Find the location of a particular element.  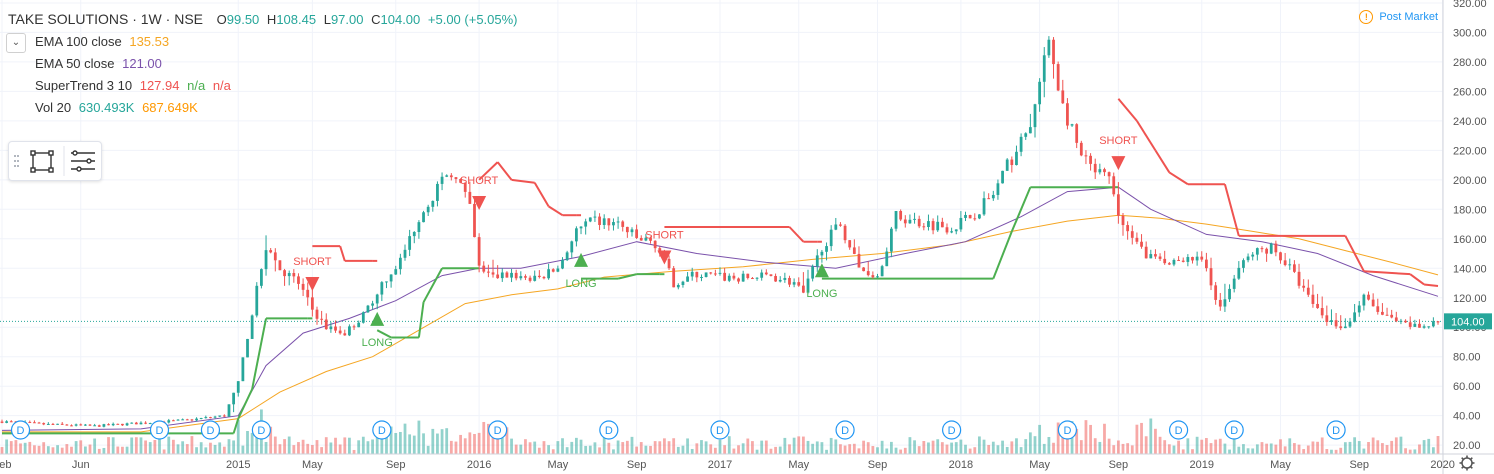

settings-gear-icon is located at coordinates (1467, 463).